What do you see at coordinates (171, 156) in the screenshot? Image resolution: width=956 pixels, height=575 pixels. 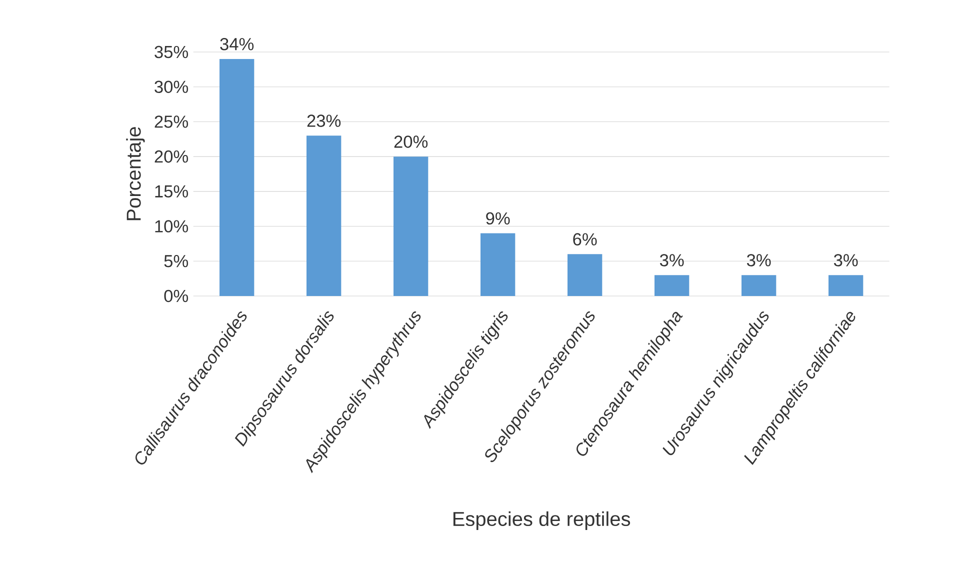 I see `y-tick-label: 20%` at bounding box center [171, 156].